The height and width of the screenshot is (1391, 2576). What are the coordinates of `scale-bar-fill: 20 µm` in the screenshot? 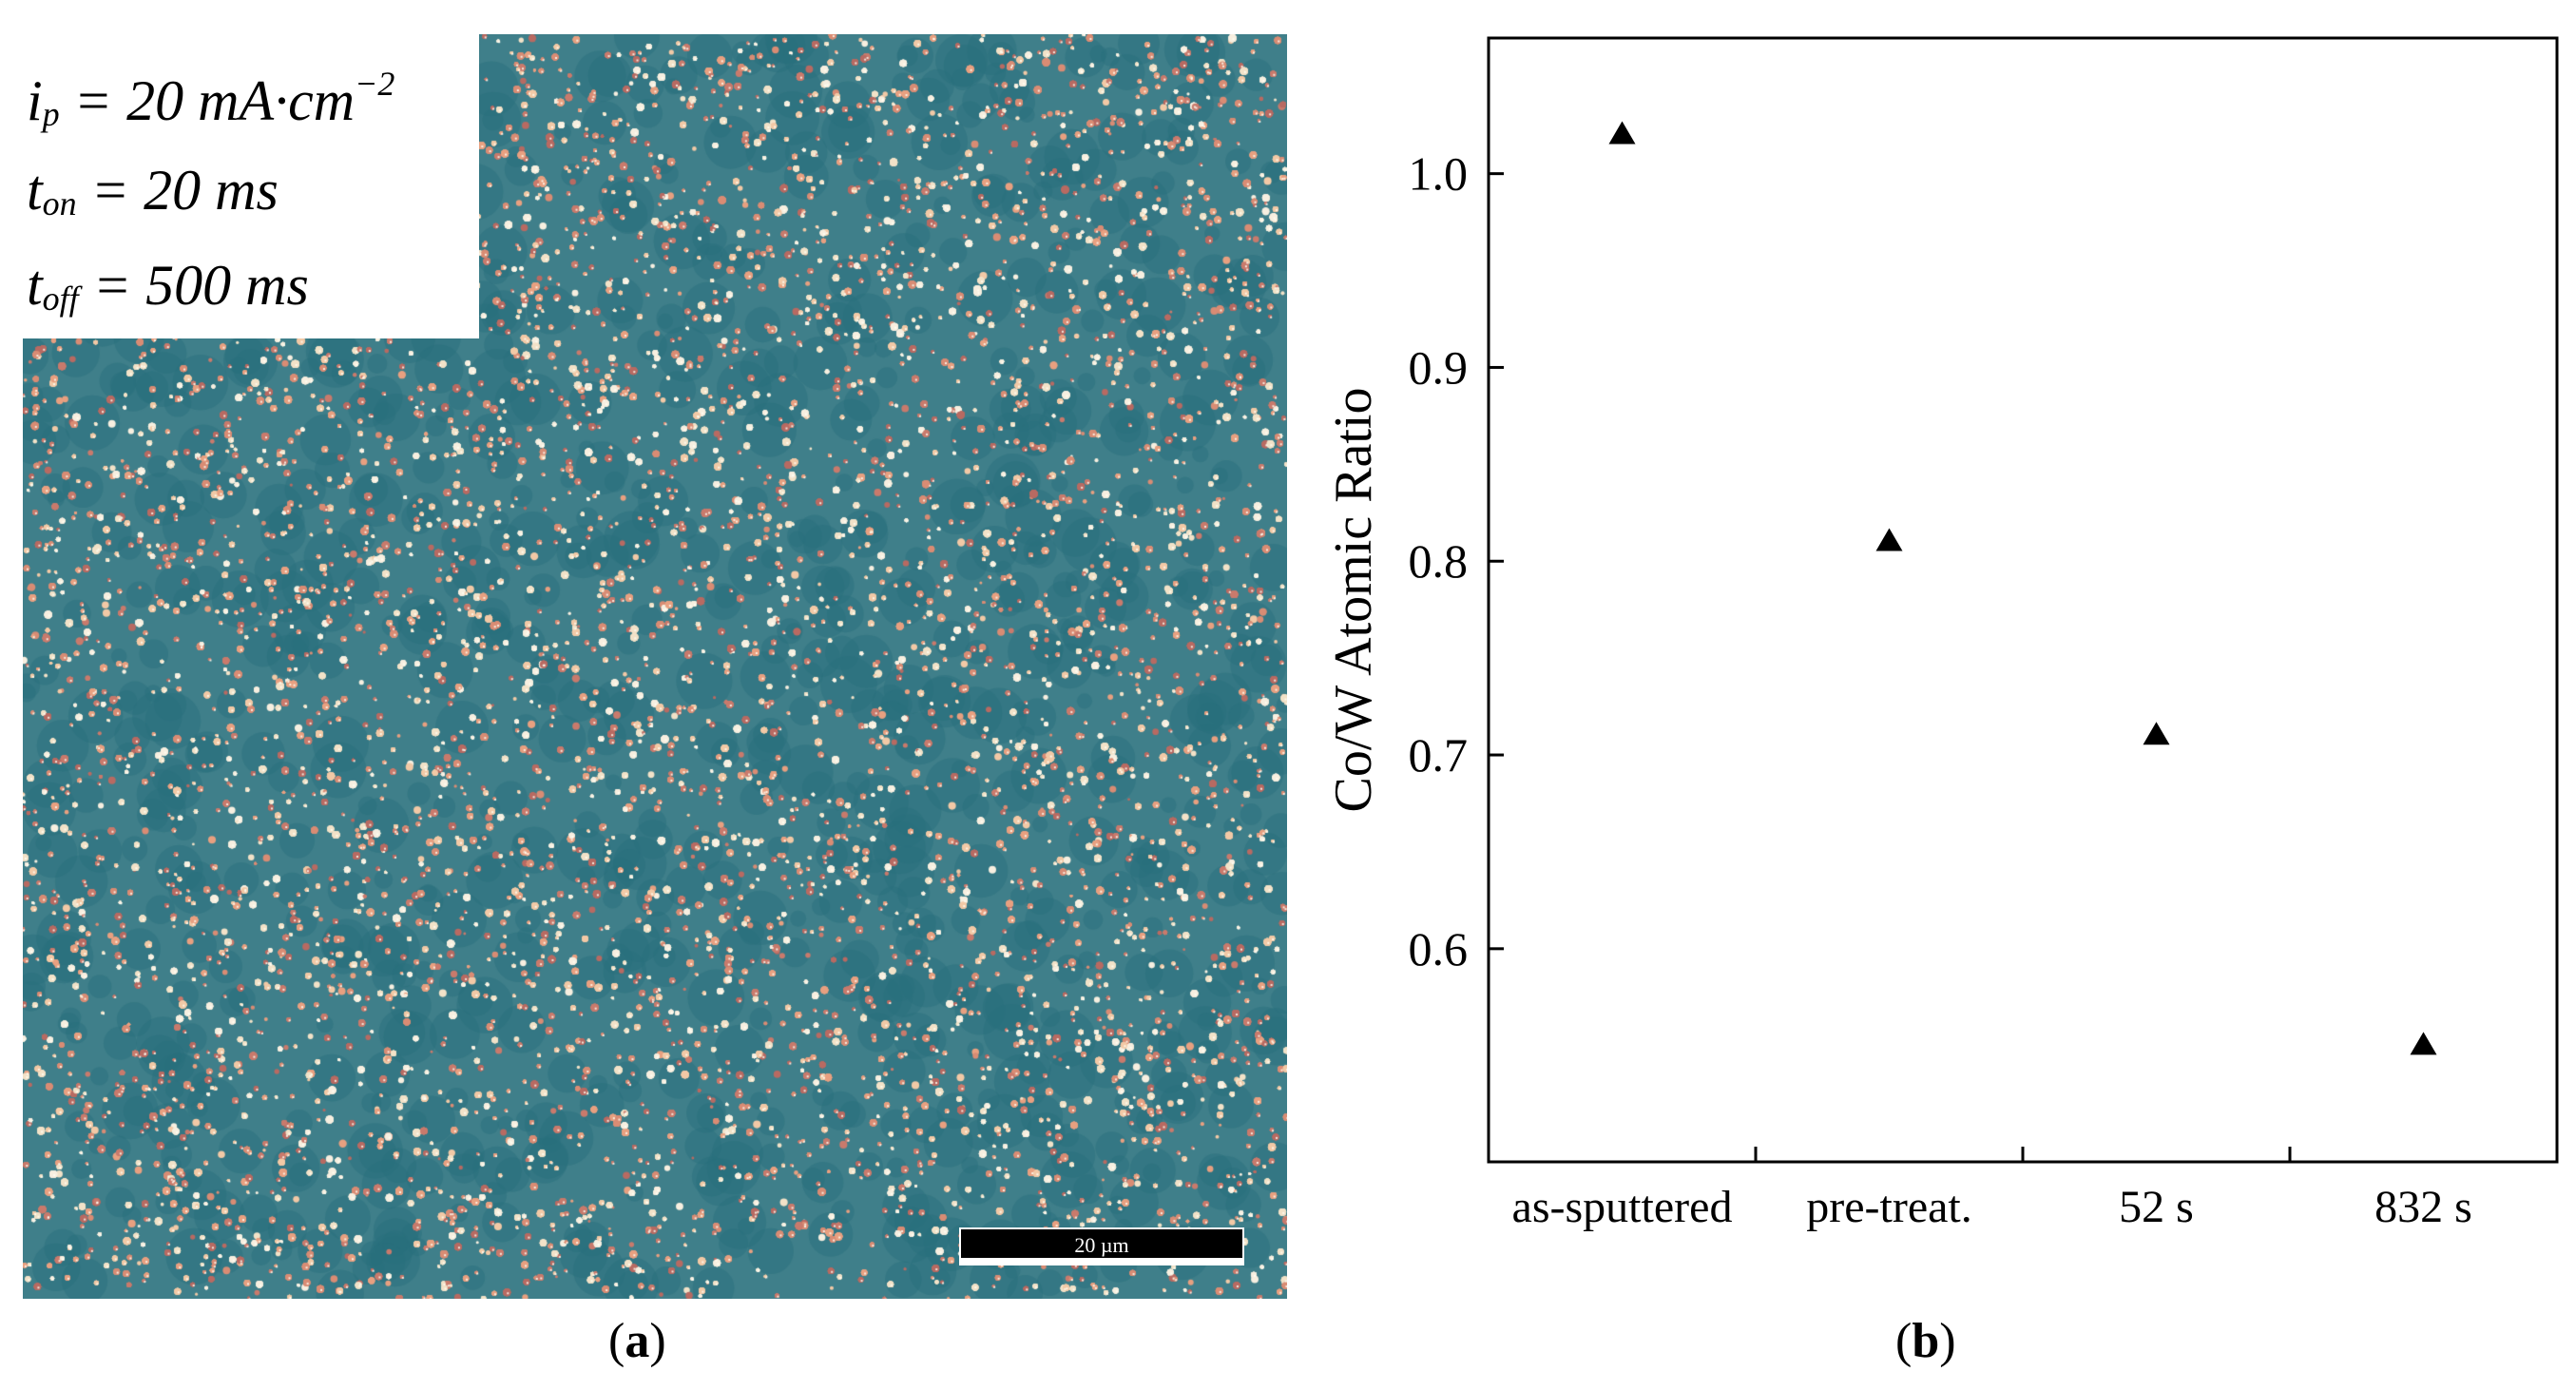 It's located at (1101, 1243).